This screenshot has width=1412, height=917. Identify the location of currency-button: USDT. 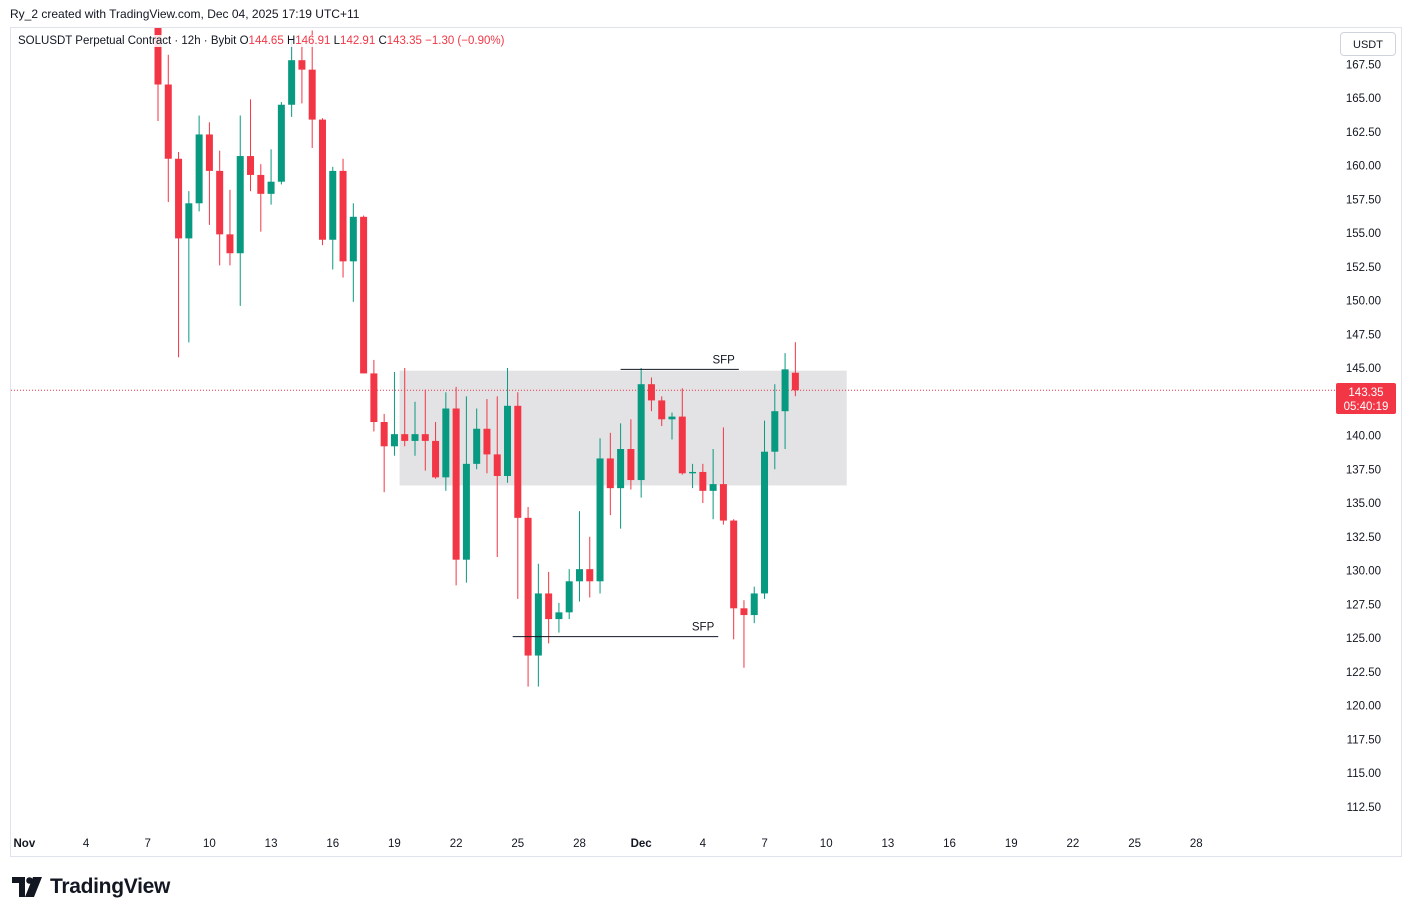
(1368, 44).